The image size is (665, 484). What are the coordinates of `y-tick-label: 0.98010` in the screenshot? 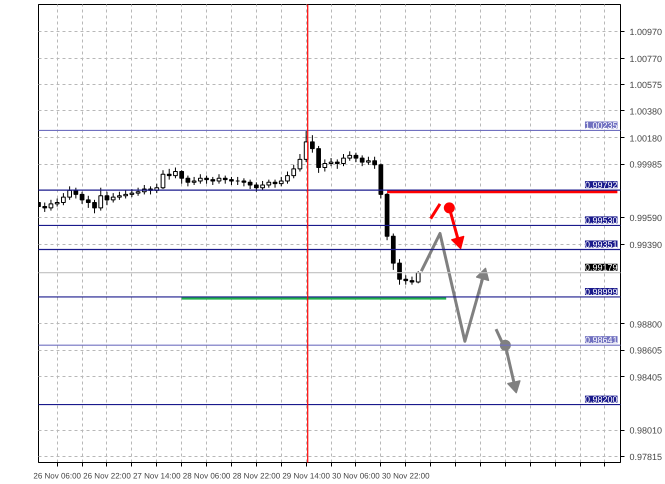 It's located at (646, 431).